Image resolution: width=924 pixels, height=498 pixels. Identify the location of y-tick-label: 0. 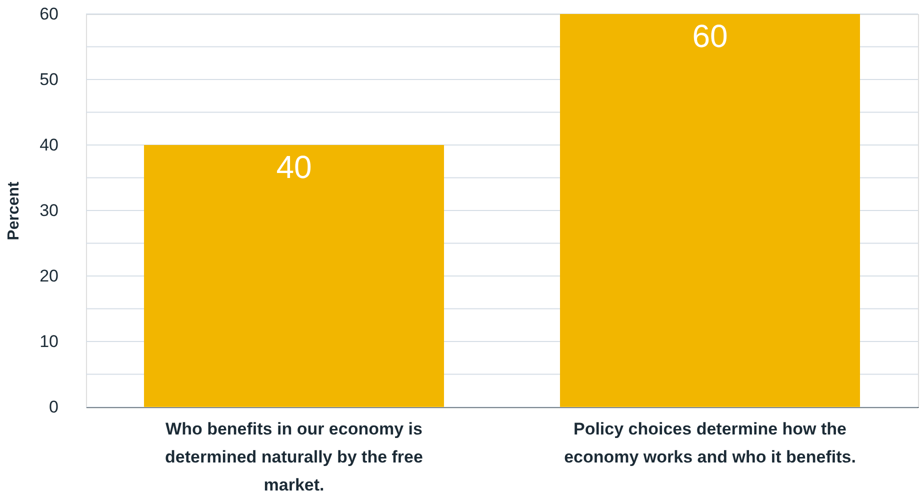
(53, 407).